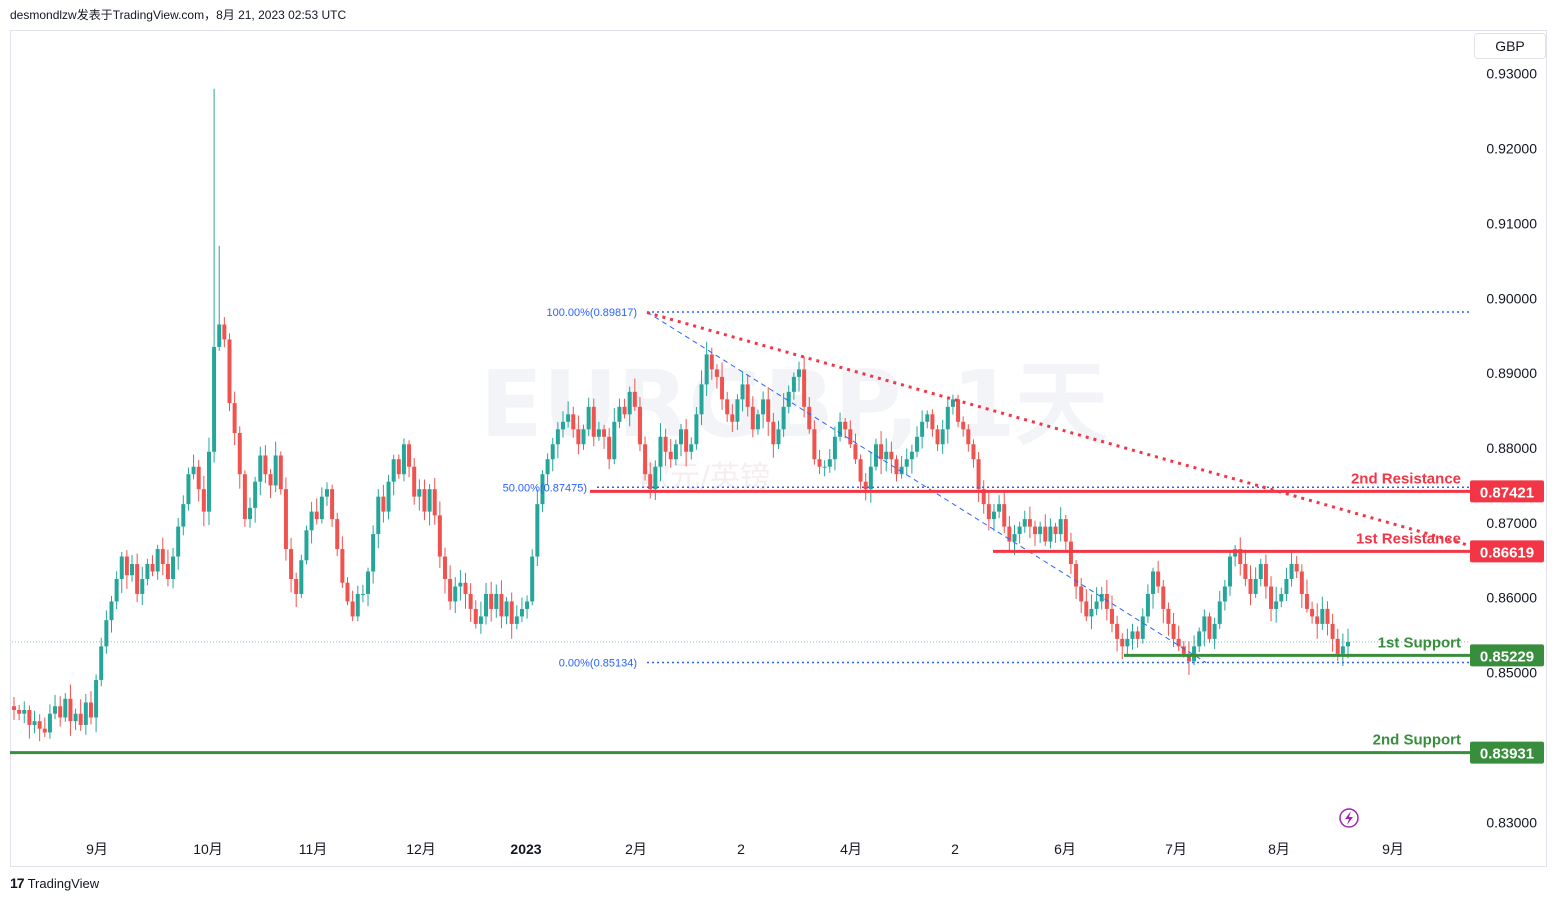  Describe the element at coordinates (54, 883) in the screenshot. I see `footer-branding: 17 TradingView` at that location.